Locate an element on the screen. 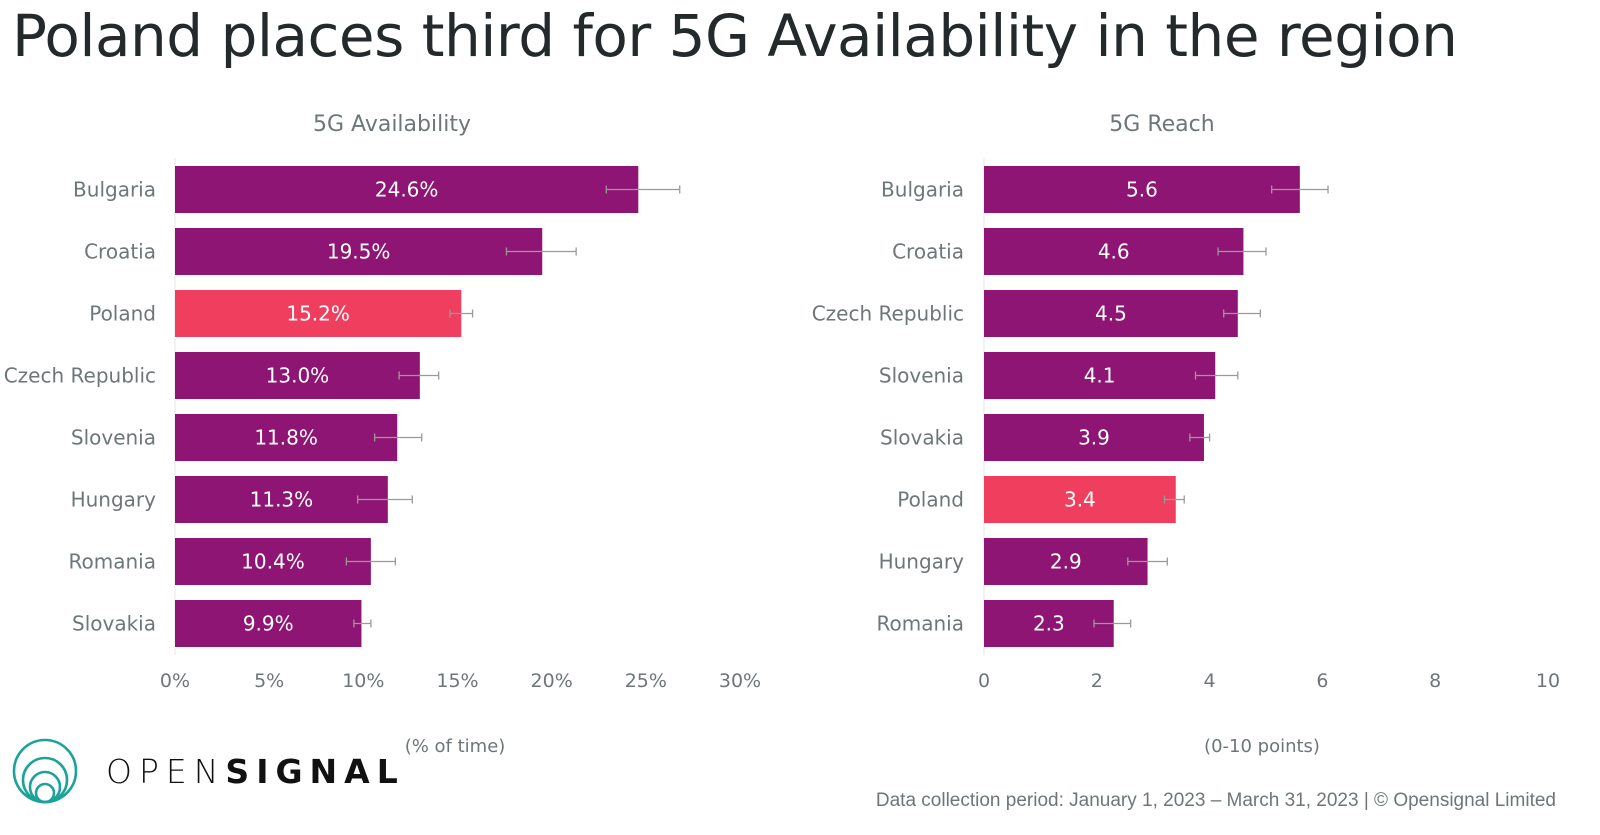 The height and width of the screenshot is (835, 1600). chart-2-category-label: Slovenia is located at coordinates (921, 376).